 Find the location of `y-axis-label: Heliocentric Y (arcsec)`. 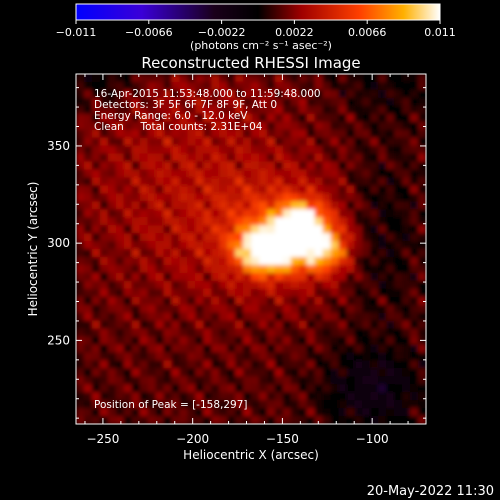

y-axis-label: Heliocentric Y (arcsec) is located at coordinates (33, 249).